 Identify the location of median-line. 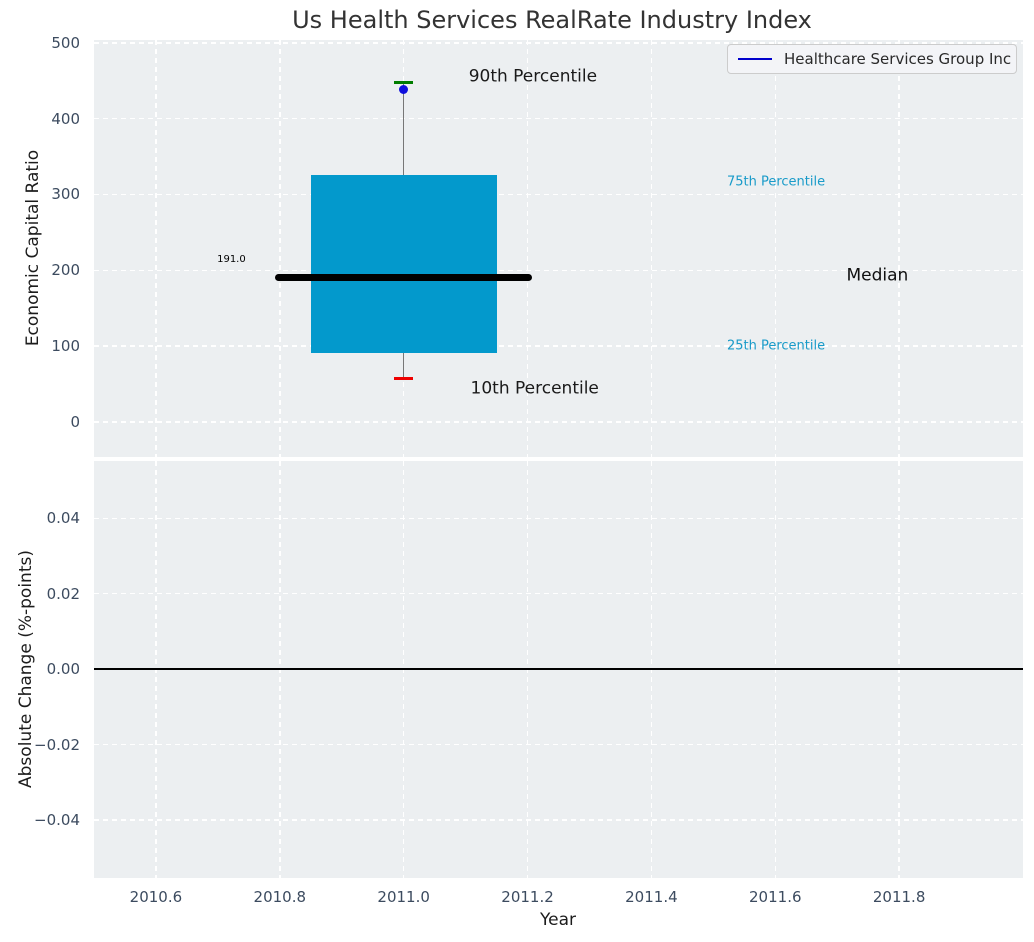
(404, 277).